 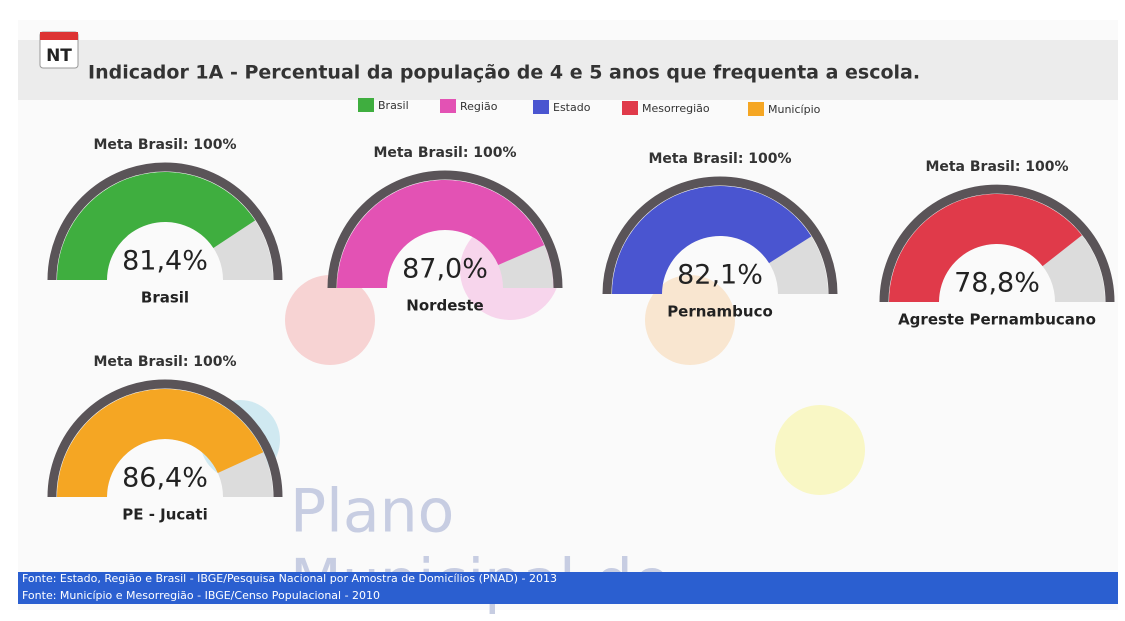 What do you see at coordinates (794, 109) in the screenshot?
I see `legend-label: Município` at bounding box center [794, 109].